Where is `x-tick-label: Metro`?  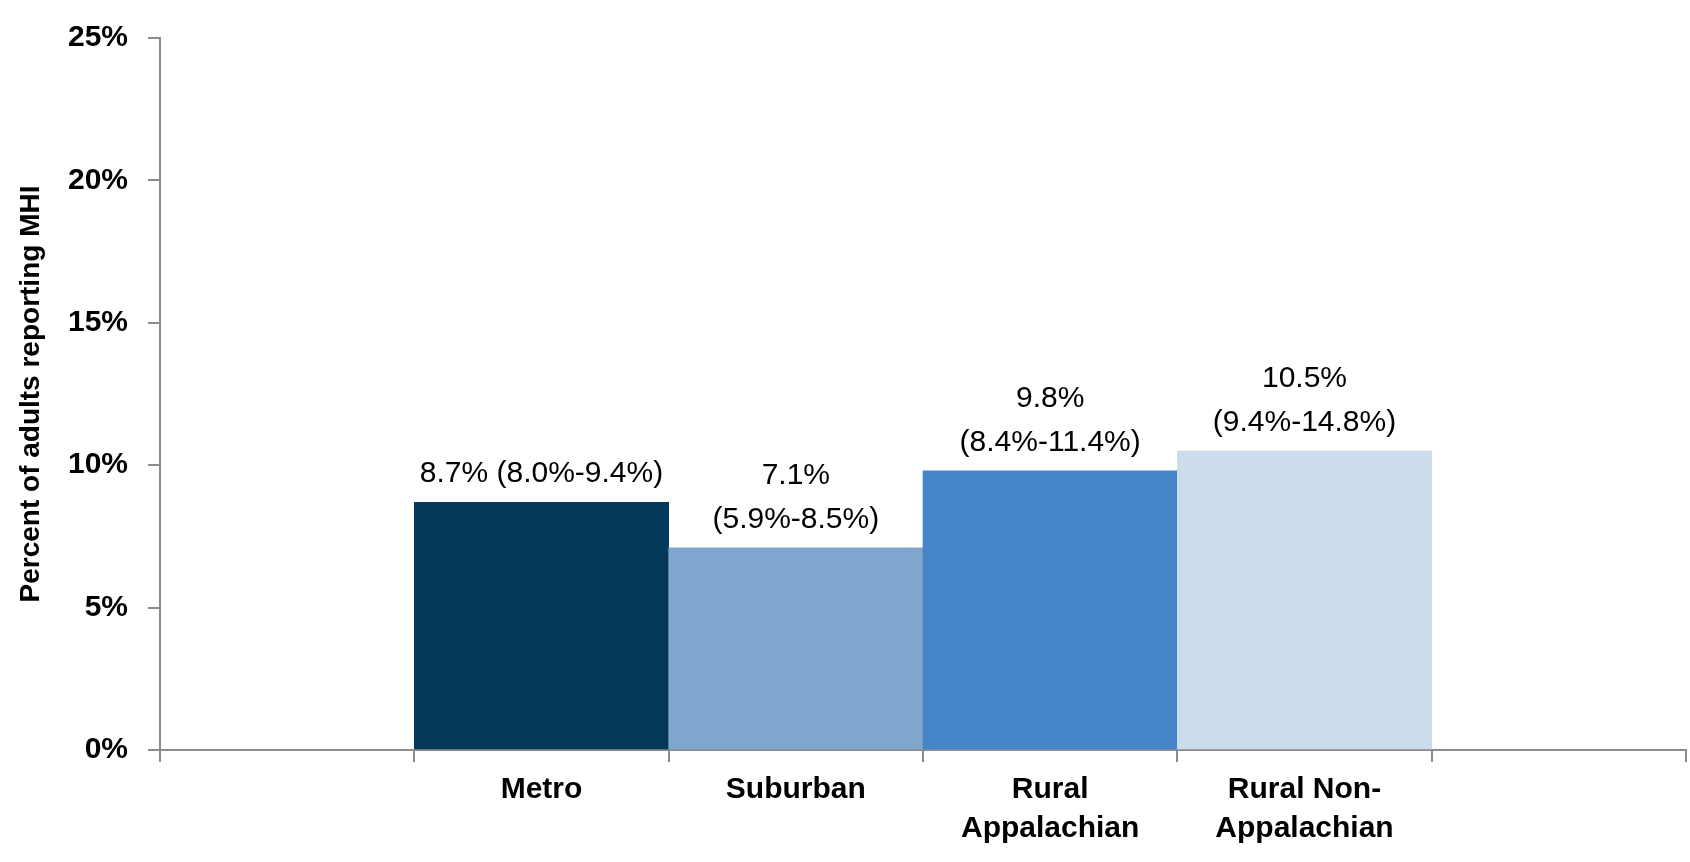 x-tick-label: Metro is located at coordinates (541, 787).